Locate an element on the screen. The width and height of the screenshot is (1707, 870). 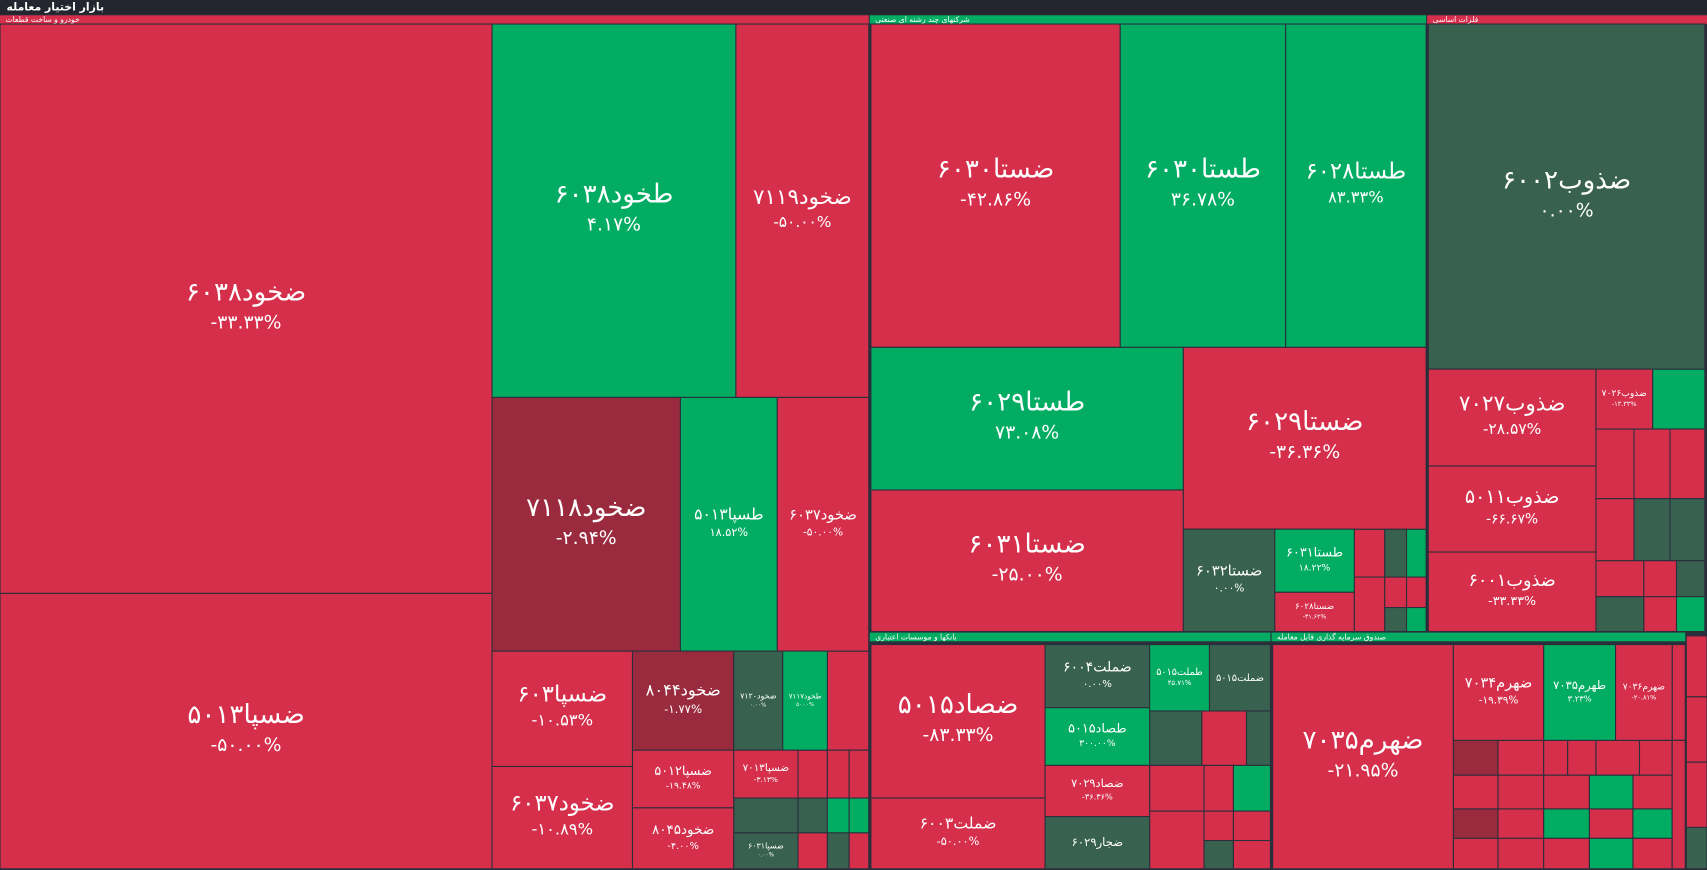
tile-symbol: ضخود۸۰۴۴ is located at coordinates (683, 690).